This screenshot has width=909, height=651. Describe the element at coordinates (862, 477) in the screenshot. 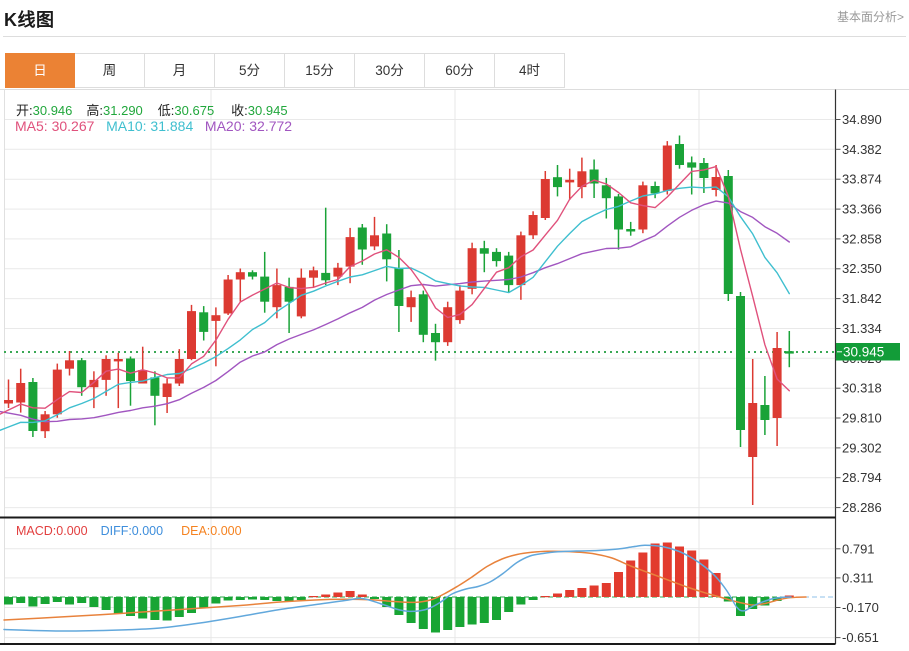

I see `svg-text: 28.794` at that location.